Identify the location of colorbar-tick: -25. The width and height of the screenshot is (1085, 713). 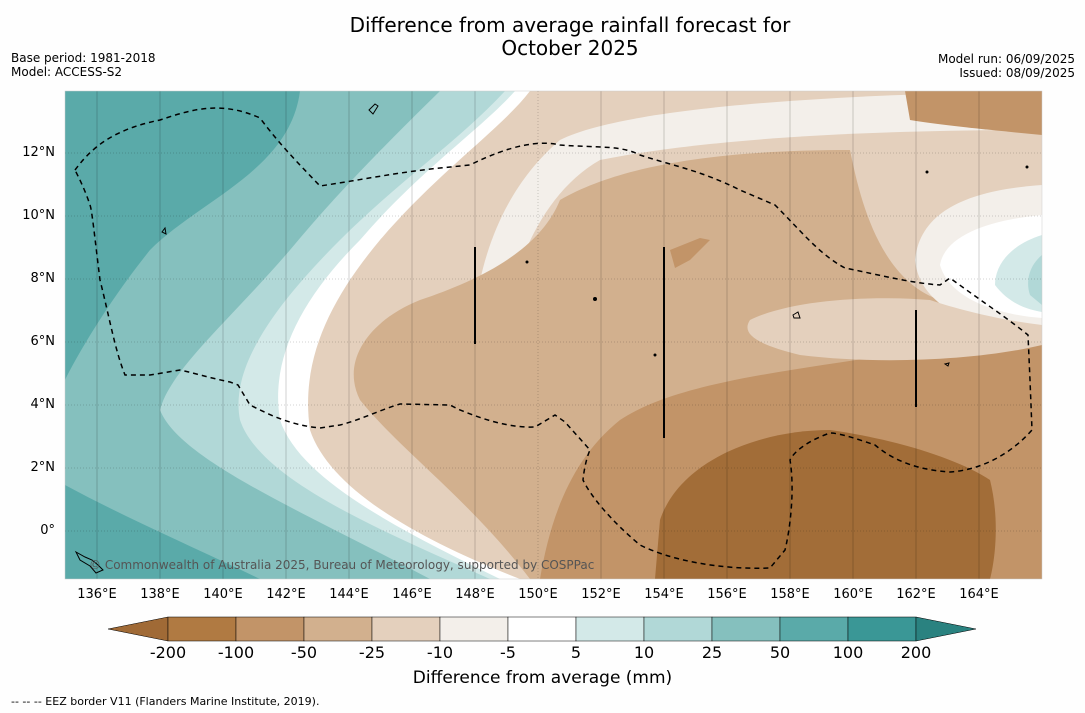
(372, 652).